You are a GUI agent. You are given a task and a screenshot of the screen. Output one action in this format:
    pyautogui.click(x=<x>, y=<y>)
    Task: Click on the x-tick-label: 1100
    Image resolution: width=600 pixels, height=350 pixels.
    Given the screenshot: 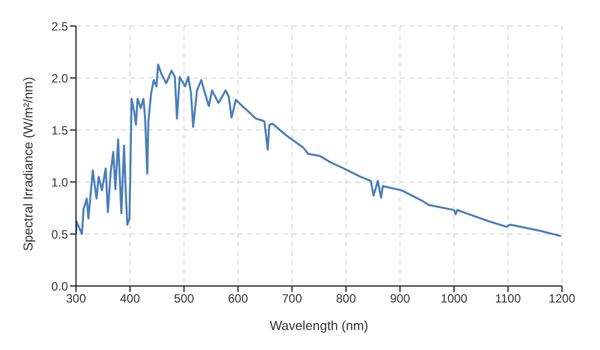 What is the action you would take?
    pyautogui.click(x=508, y=299)
    